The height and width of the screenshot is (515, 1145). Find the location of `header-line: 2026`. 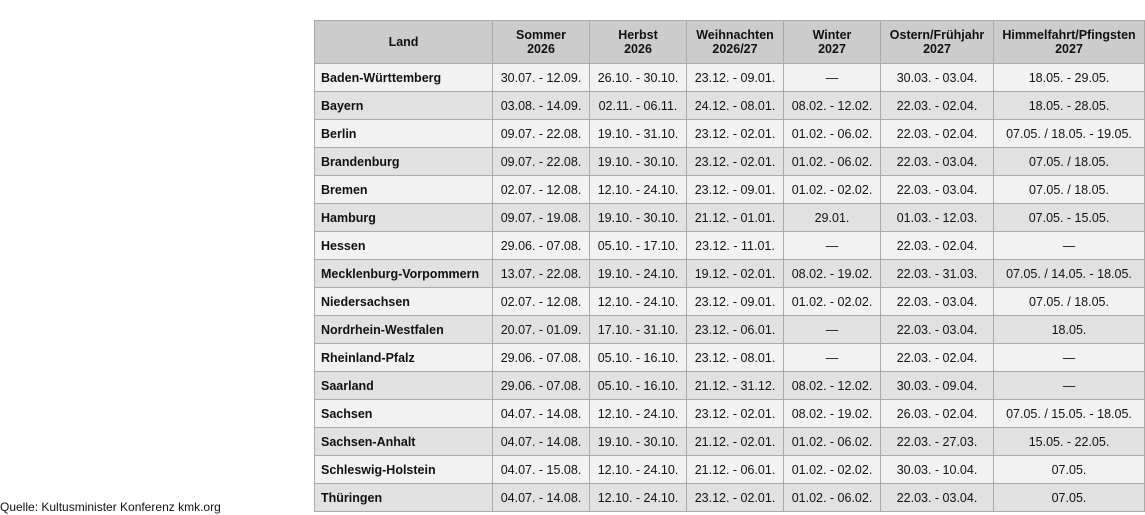

header-line: 2026 is located at coordinates (638, 49).